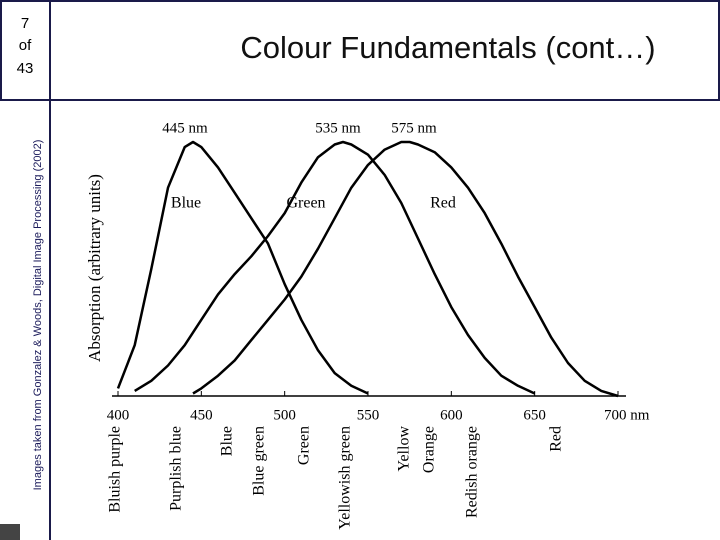 The image size is (720, 540). What do you see at coordinates (118, 415) in the screenshot?
I see `x-tick-label: 400` at bounding box center [118, 415].